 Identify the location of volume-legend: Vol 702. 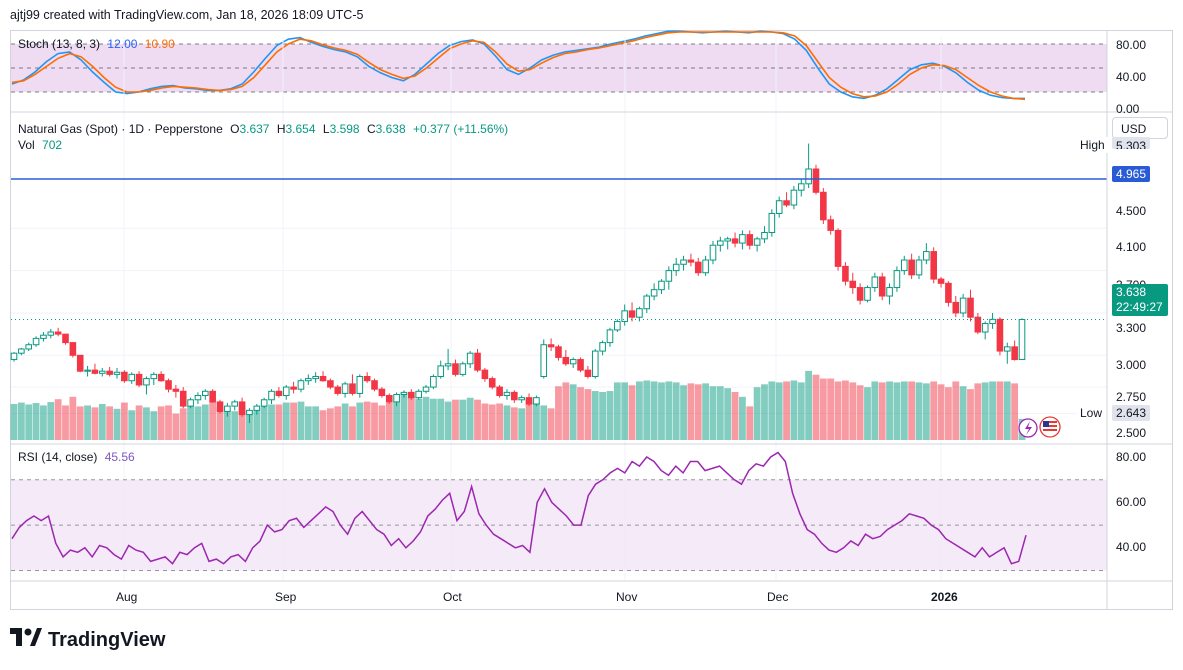
(42, 145).